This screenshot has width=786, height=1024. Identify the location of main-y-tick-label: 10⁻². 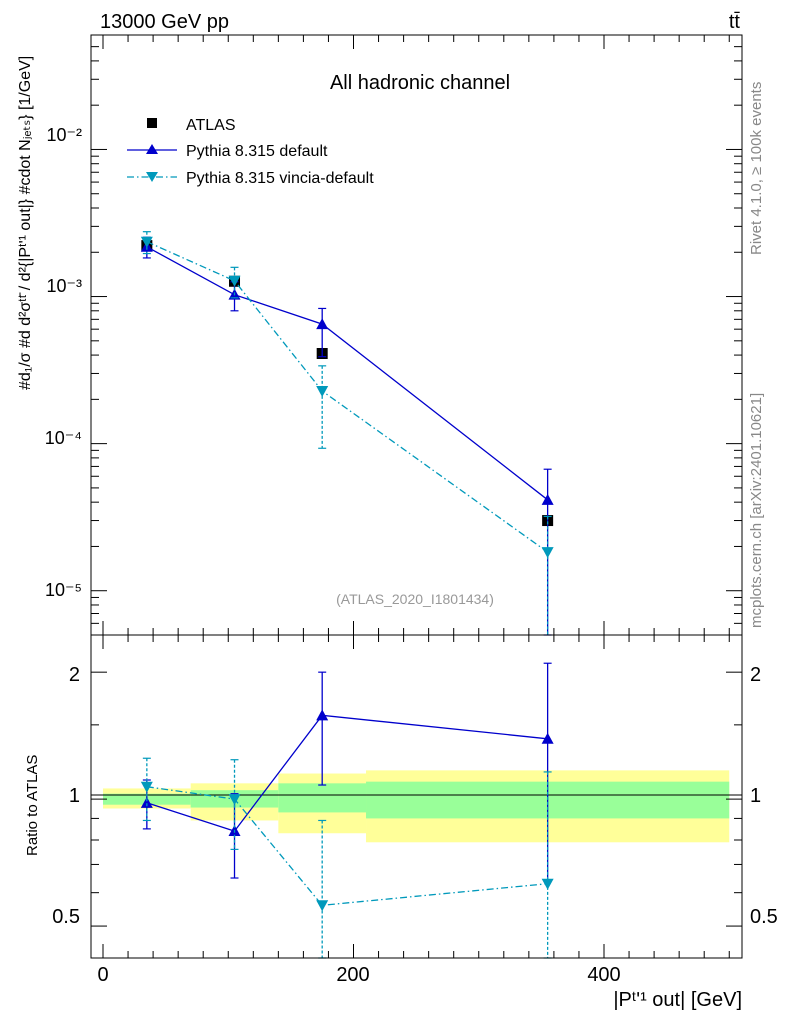
(64, 135).